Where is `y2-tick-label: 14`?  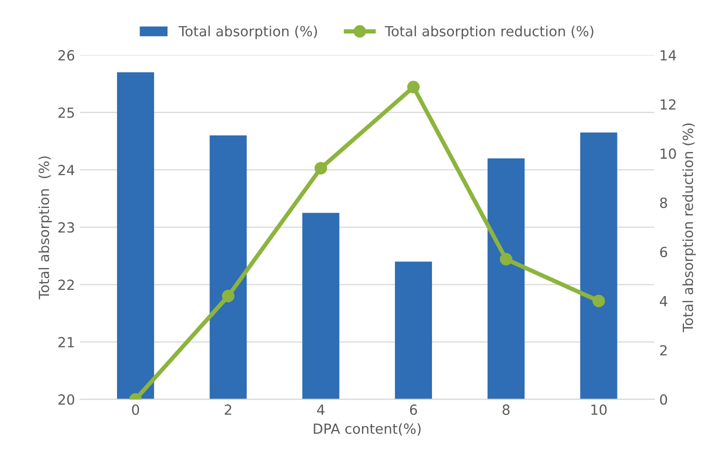
y2-tick-label: 14 is located at coordinates (668, 55).